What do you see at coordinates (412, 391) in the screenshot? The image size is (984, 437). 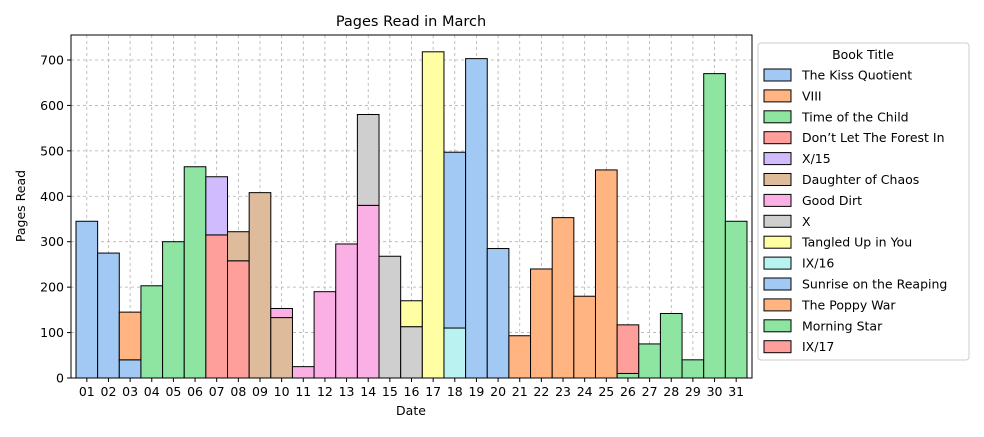 I see `x-tick-label: 16` at bounding box center [412, 391].